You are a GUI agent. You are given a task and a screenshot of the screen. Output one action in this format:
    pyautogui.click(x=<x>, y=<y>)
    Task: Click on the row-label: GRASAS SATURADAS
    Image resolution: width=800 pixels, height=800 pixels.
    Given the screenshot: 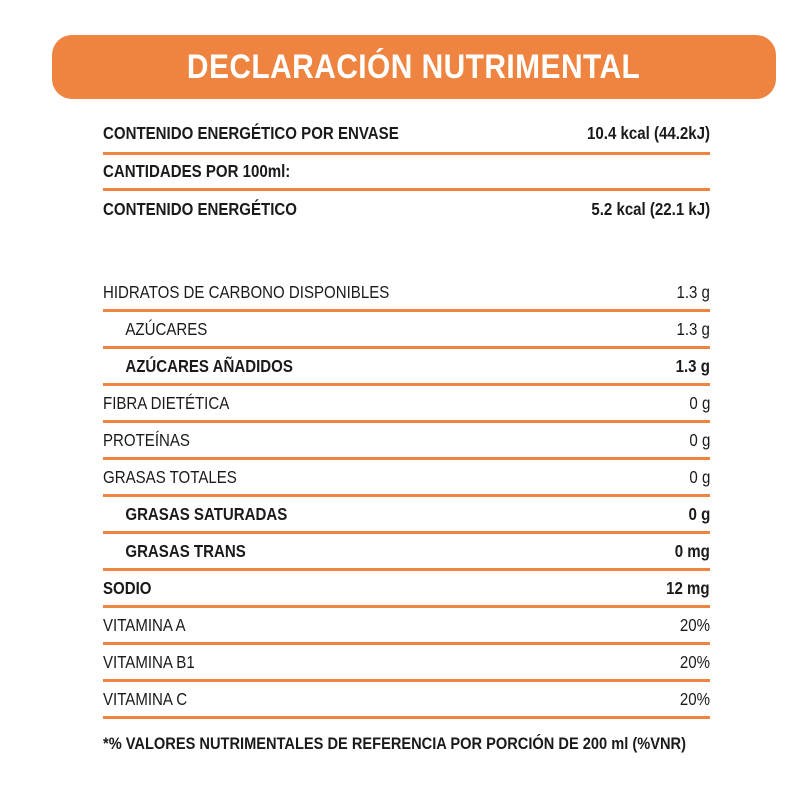 What is the action you would take?
    pyautogui.click(x=206, y=513)
    